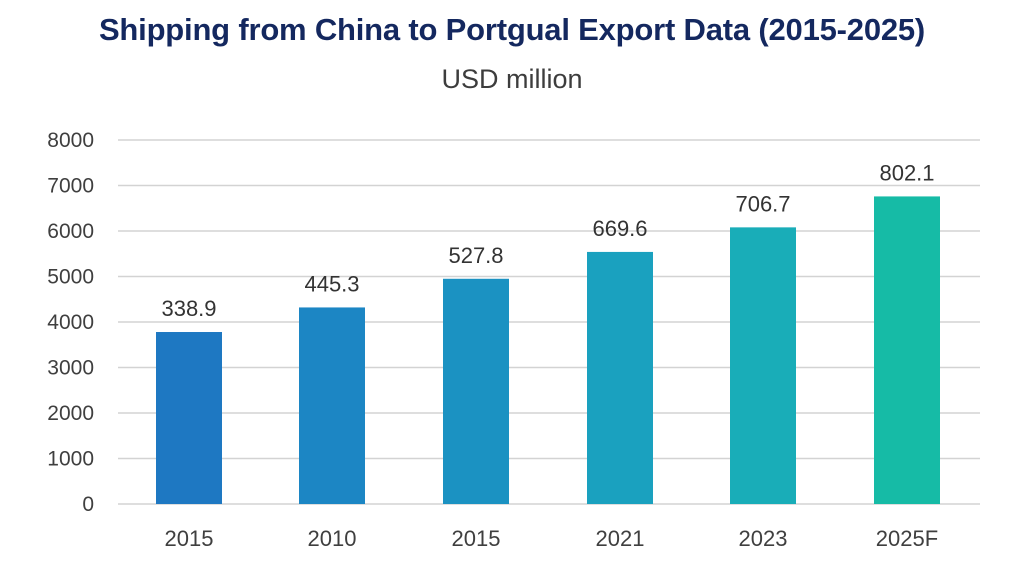  I want to click on y-tick-label: 6000, so click(70, 231).